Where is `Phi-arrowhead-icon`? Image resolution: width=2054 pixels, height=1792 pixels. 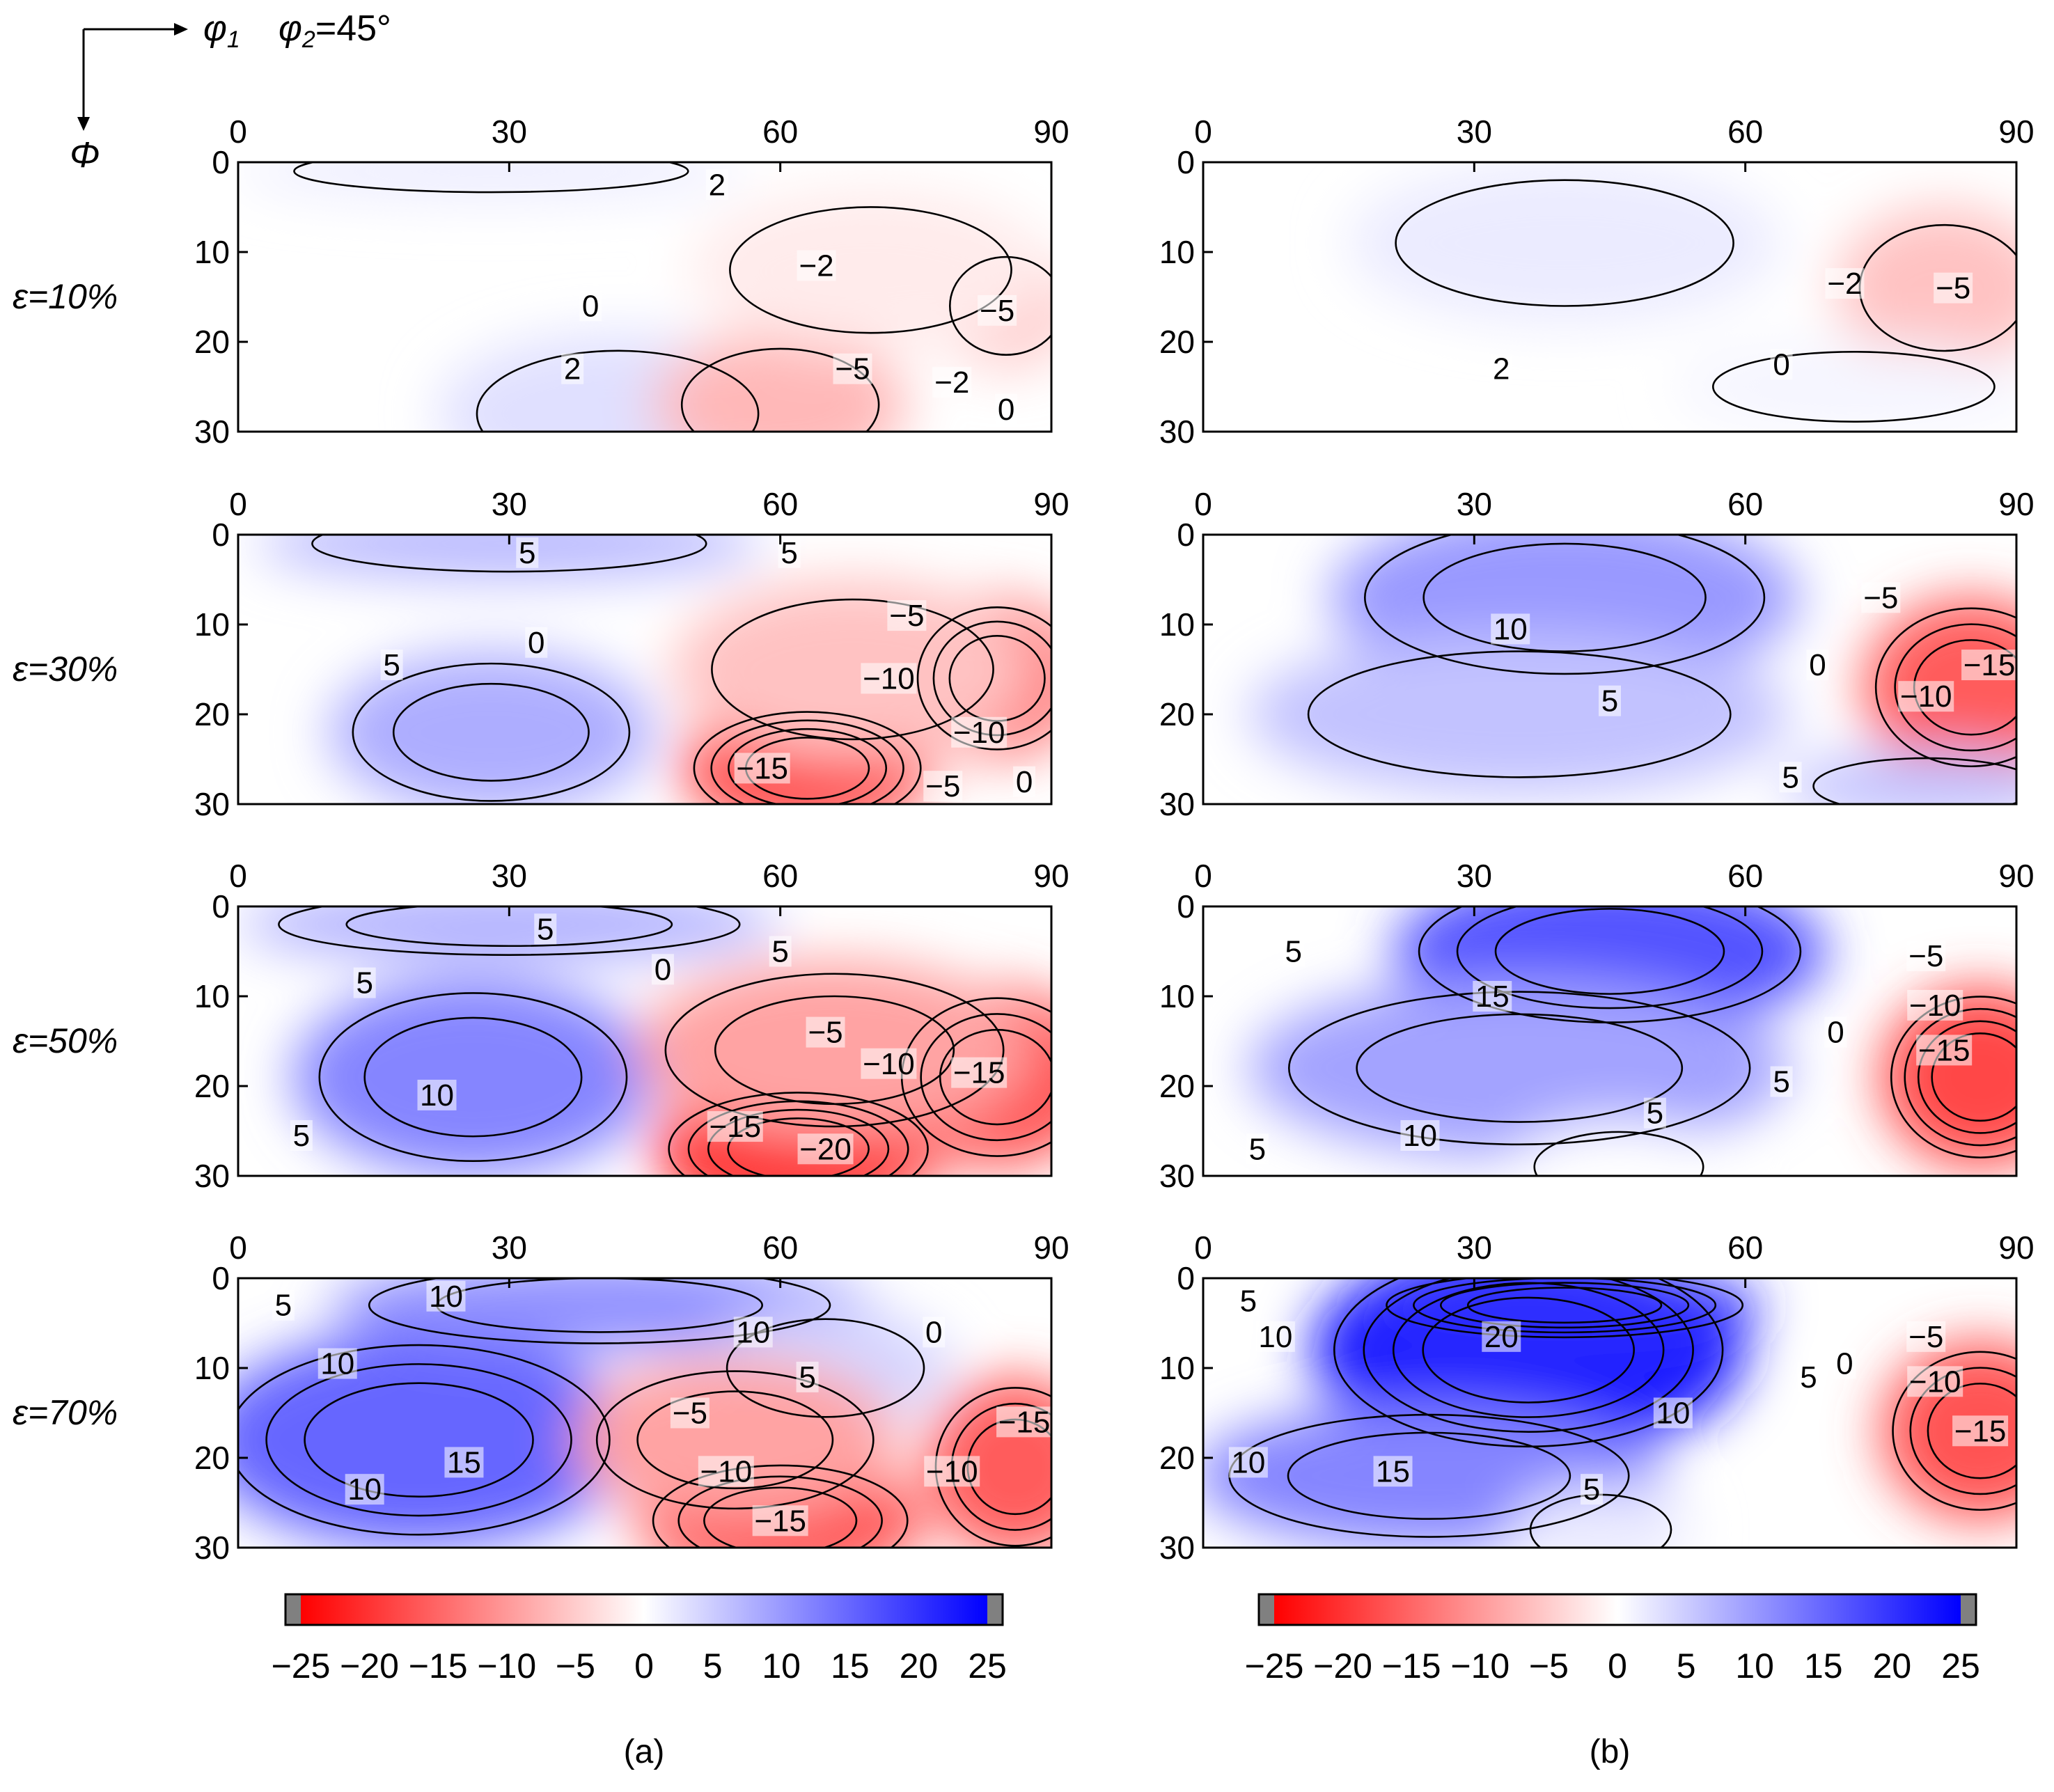 Phi-arrowhead-icon is located at coordinates (83, 124).